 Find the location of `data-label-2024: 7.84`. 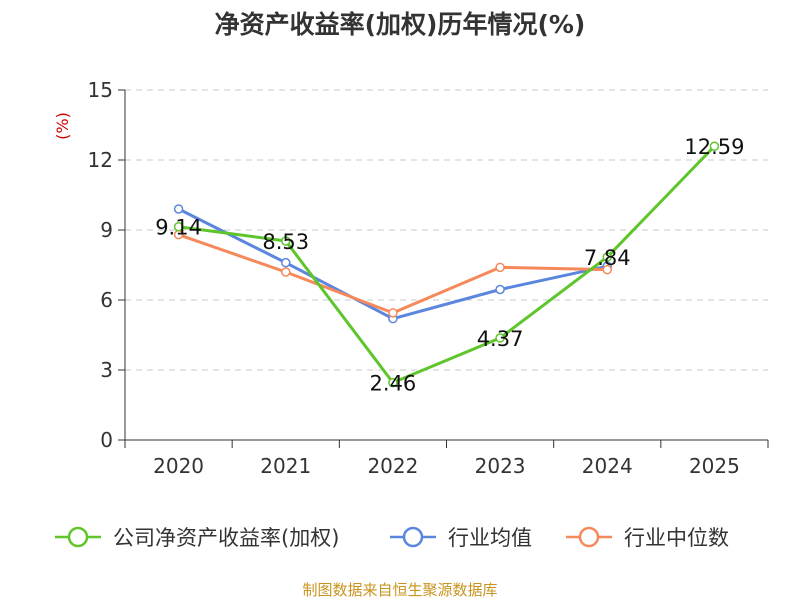

data-label-2024: 7.84 is located at coordinates (607, 258).